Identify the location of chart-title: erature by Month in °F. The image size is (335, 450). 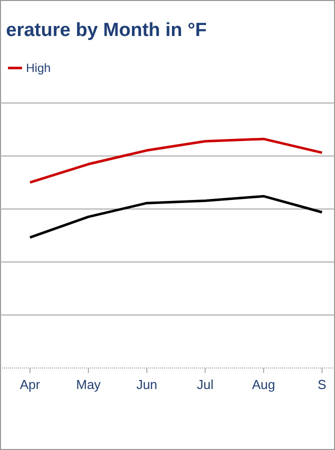
(106, 30).